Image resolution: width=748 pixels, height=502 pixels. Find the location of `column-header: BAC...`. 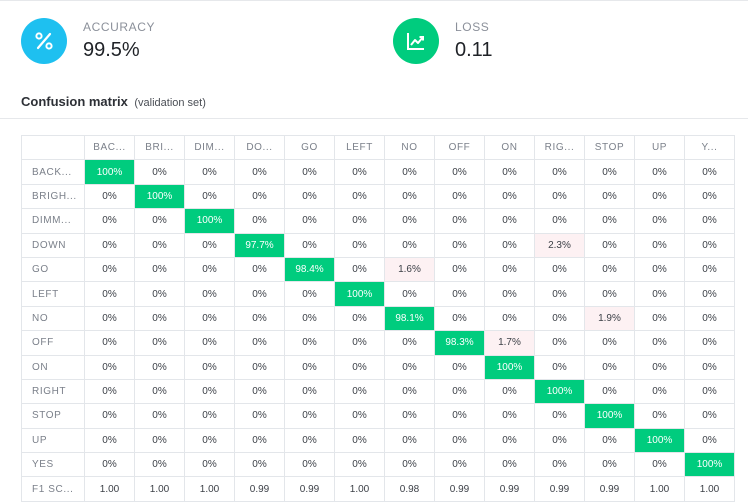

column-header: BAC... is located at coordinates (109, 147).